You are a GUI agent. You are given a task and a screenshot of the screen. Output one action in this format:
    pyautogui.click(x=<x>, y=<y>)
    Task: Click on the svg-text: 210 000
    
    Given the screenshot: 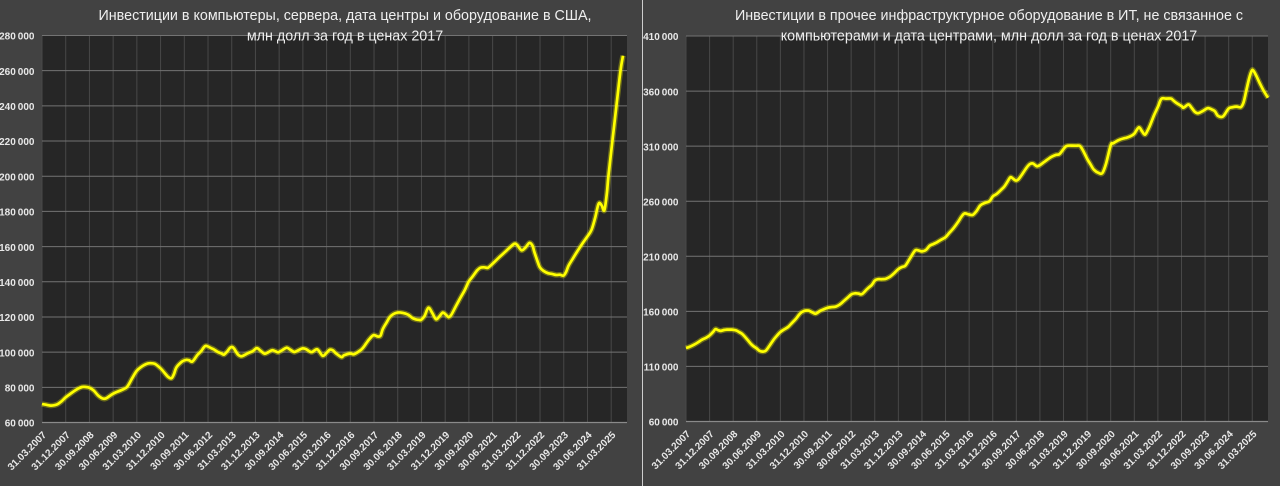 What is the action you would take?
    pyautogui.click(x=661, y=258)
    